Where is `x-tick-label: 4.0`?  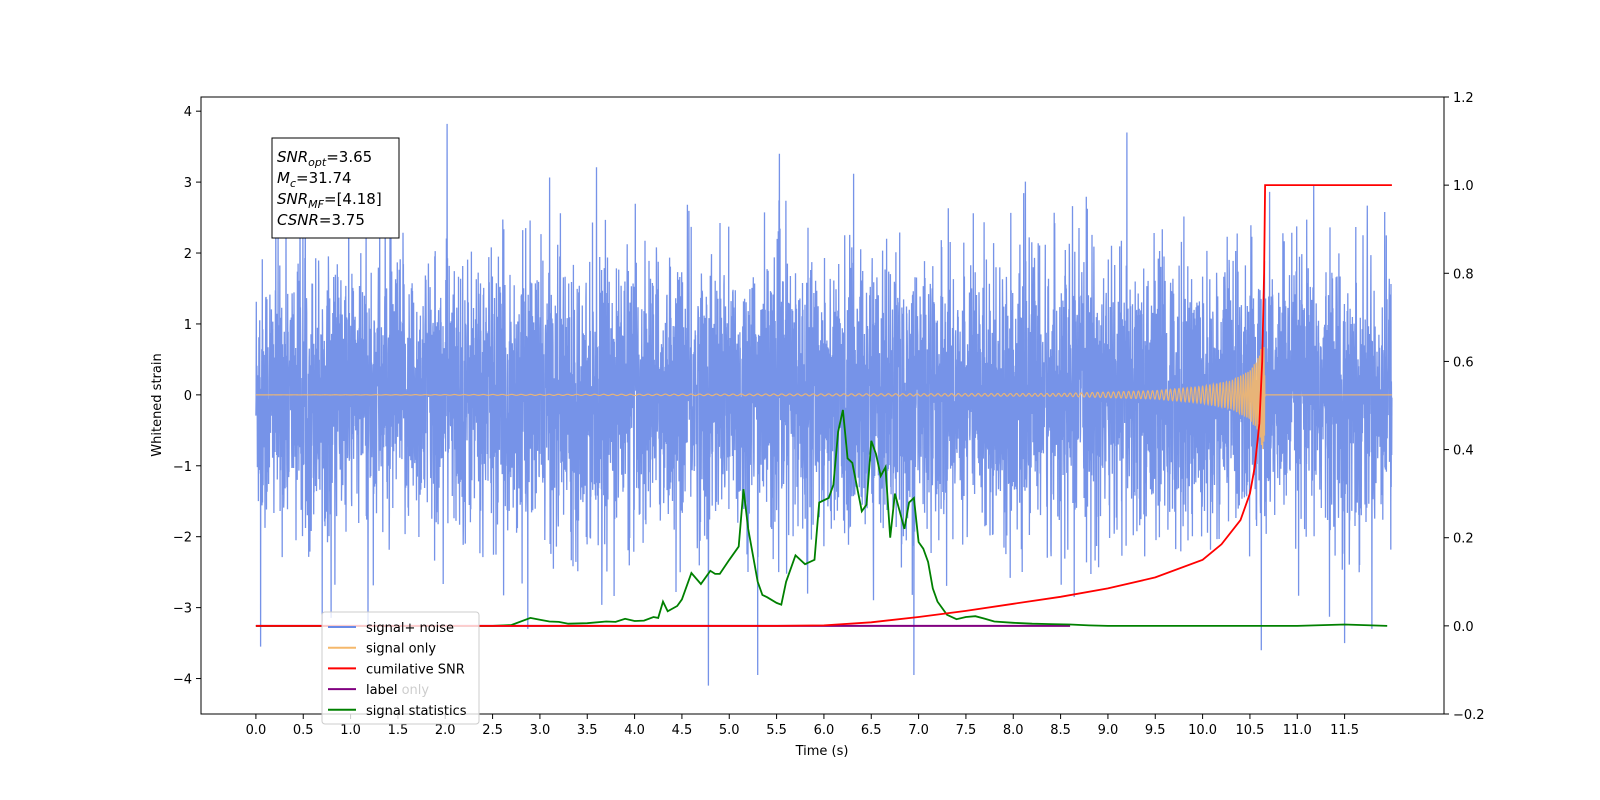
x-tick-label: 4.0 is located at coordinates (634, 730).